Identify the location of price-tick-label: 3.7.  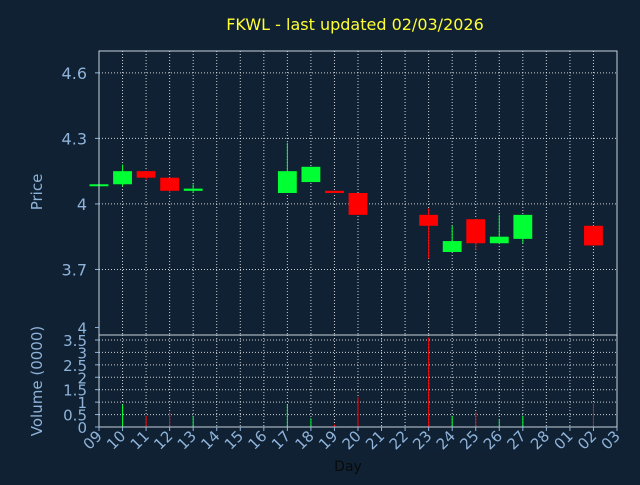
(74, 269).